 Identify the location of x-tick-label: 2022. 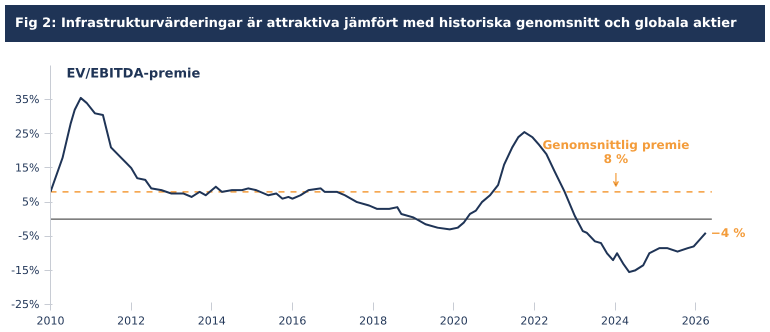
(534, 321).